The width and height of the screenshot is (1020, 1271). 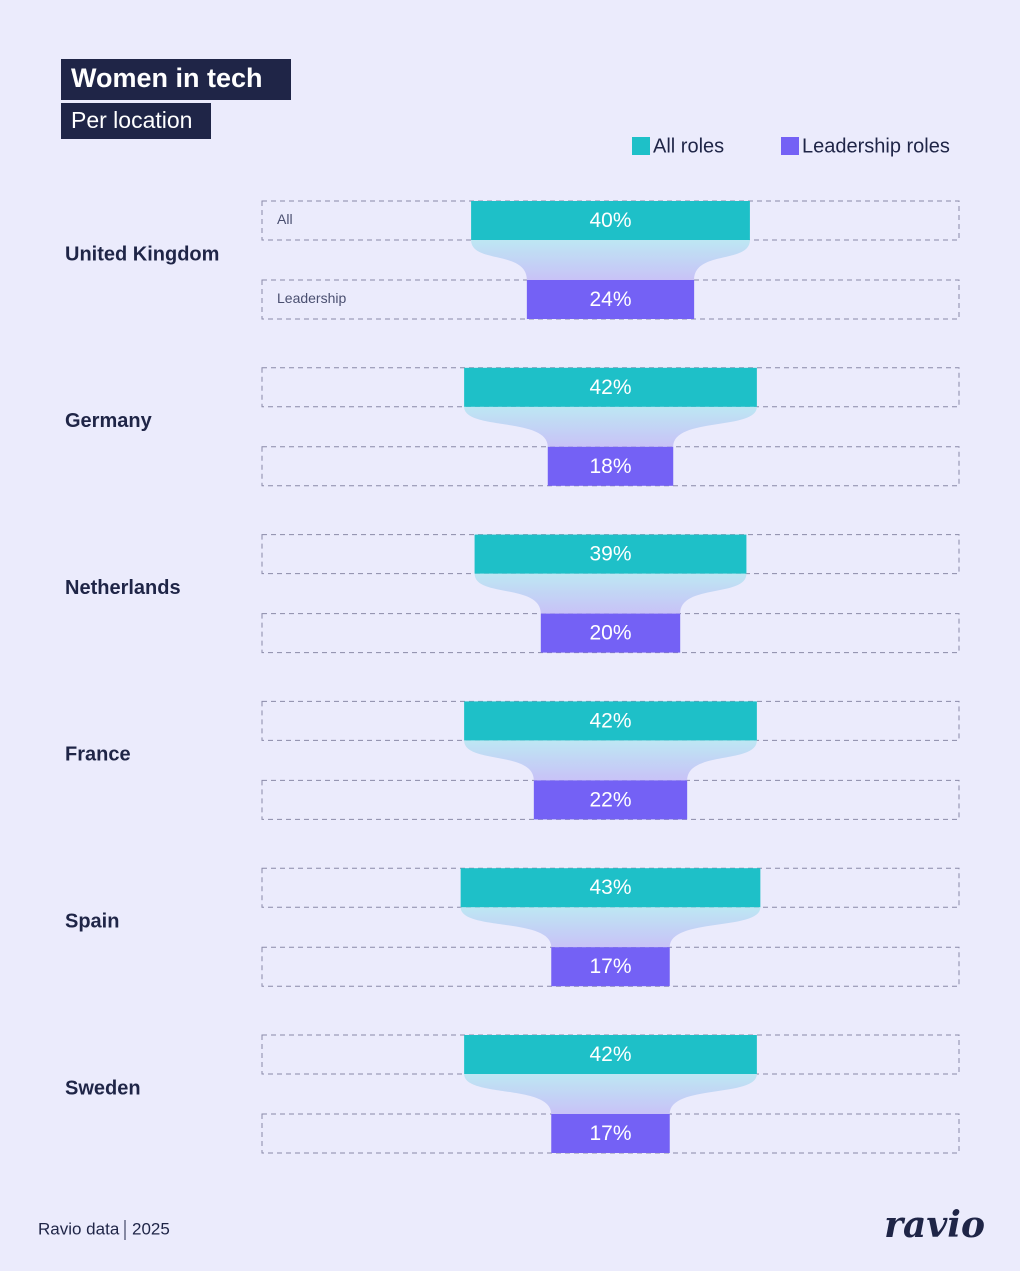 I want to click on chart-title: Women in tech, so click(x=167, y=78).